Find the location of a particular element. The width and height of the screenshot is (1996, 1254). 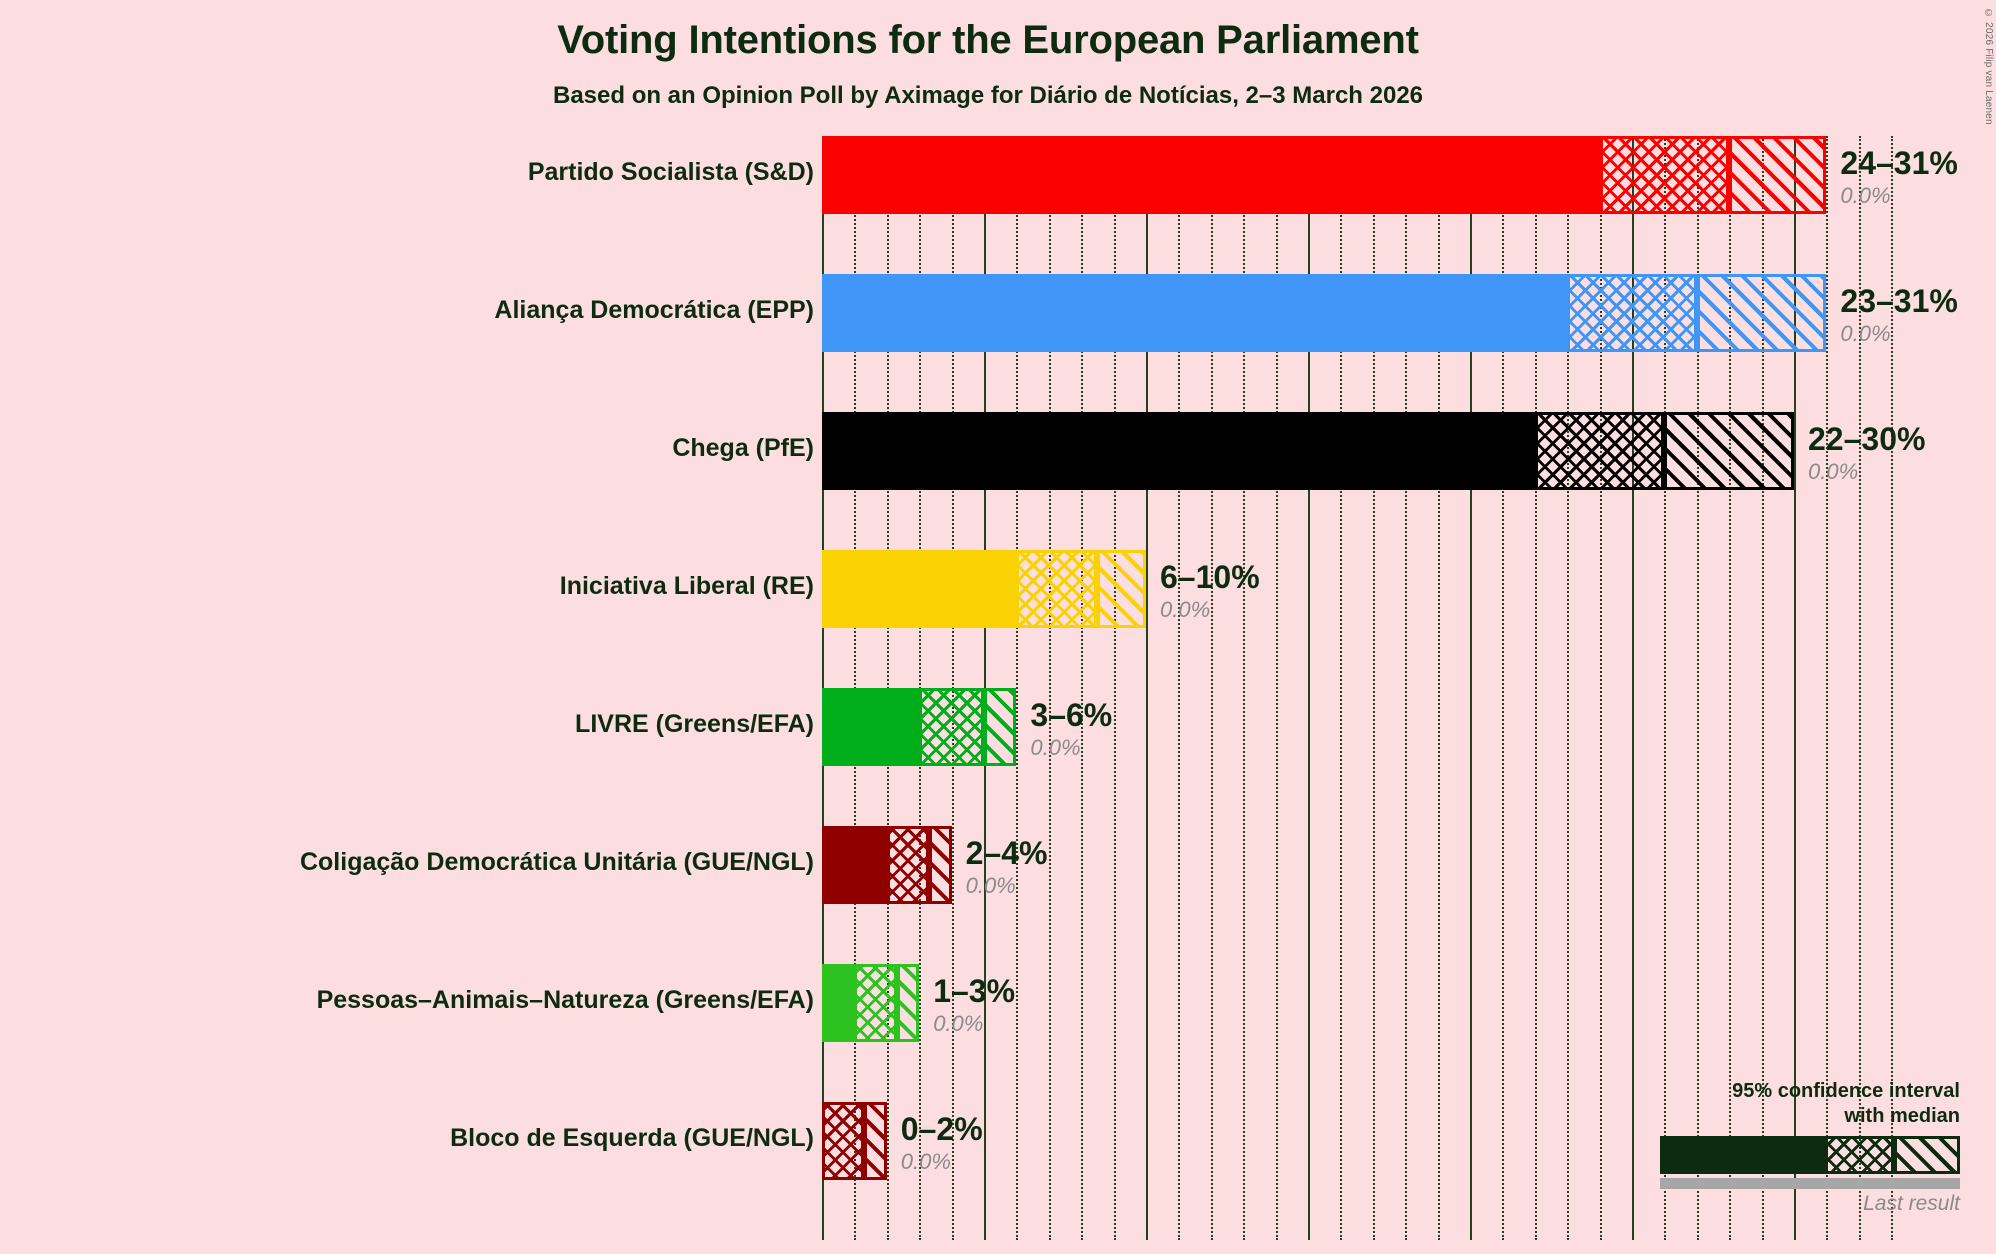

legend-line-2: with median is located at coordinates (1902, 1115).